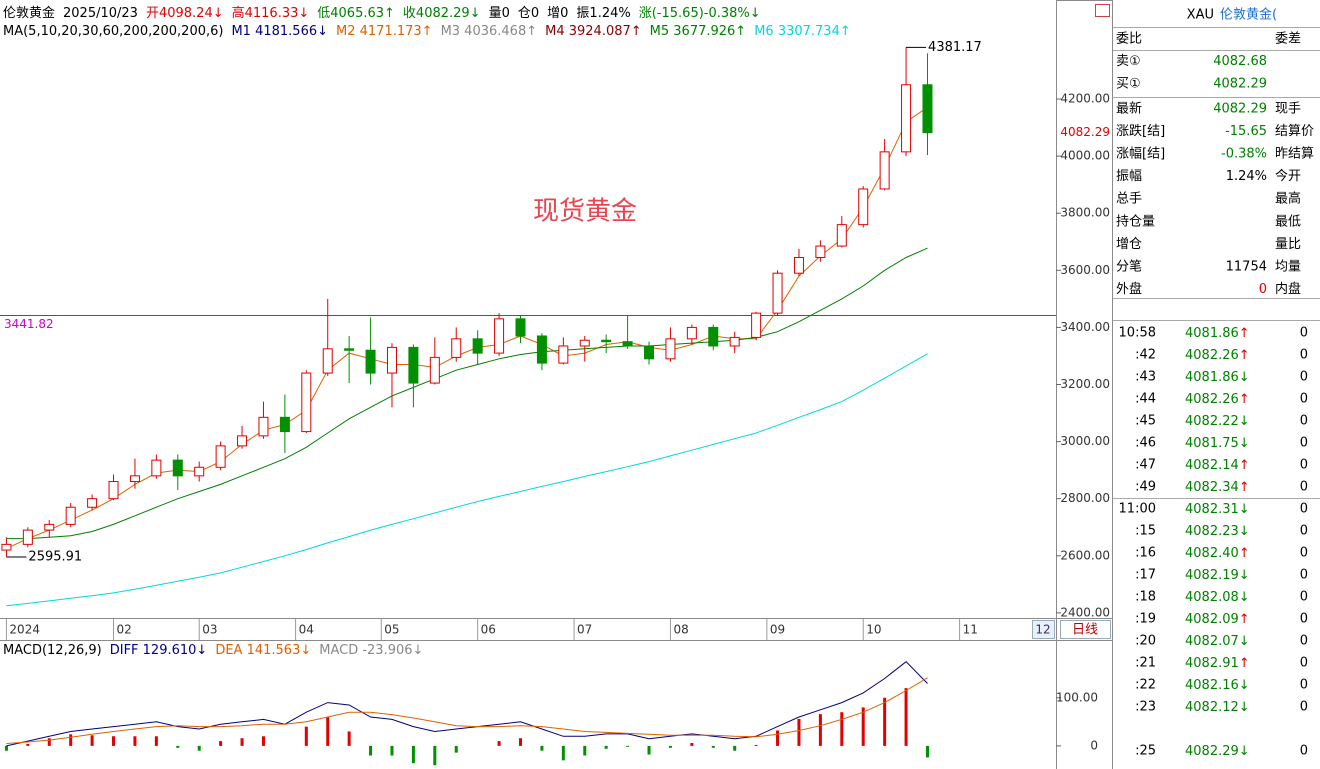 This screenshot has width=1320, height=769. Describe the element at coordinates (1137, 509) in the screenshot. I see `tick-time: 11:00` at that location.